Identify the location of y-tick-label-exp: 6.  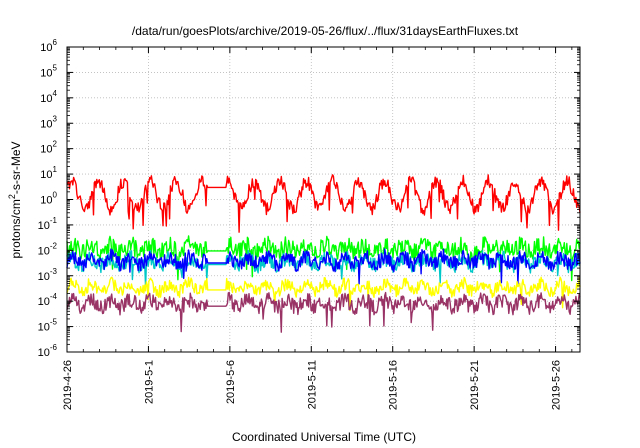
(55, 42).